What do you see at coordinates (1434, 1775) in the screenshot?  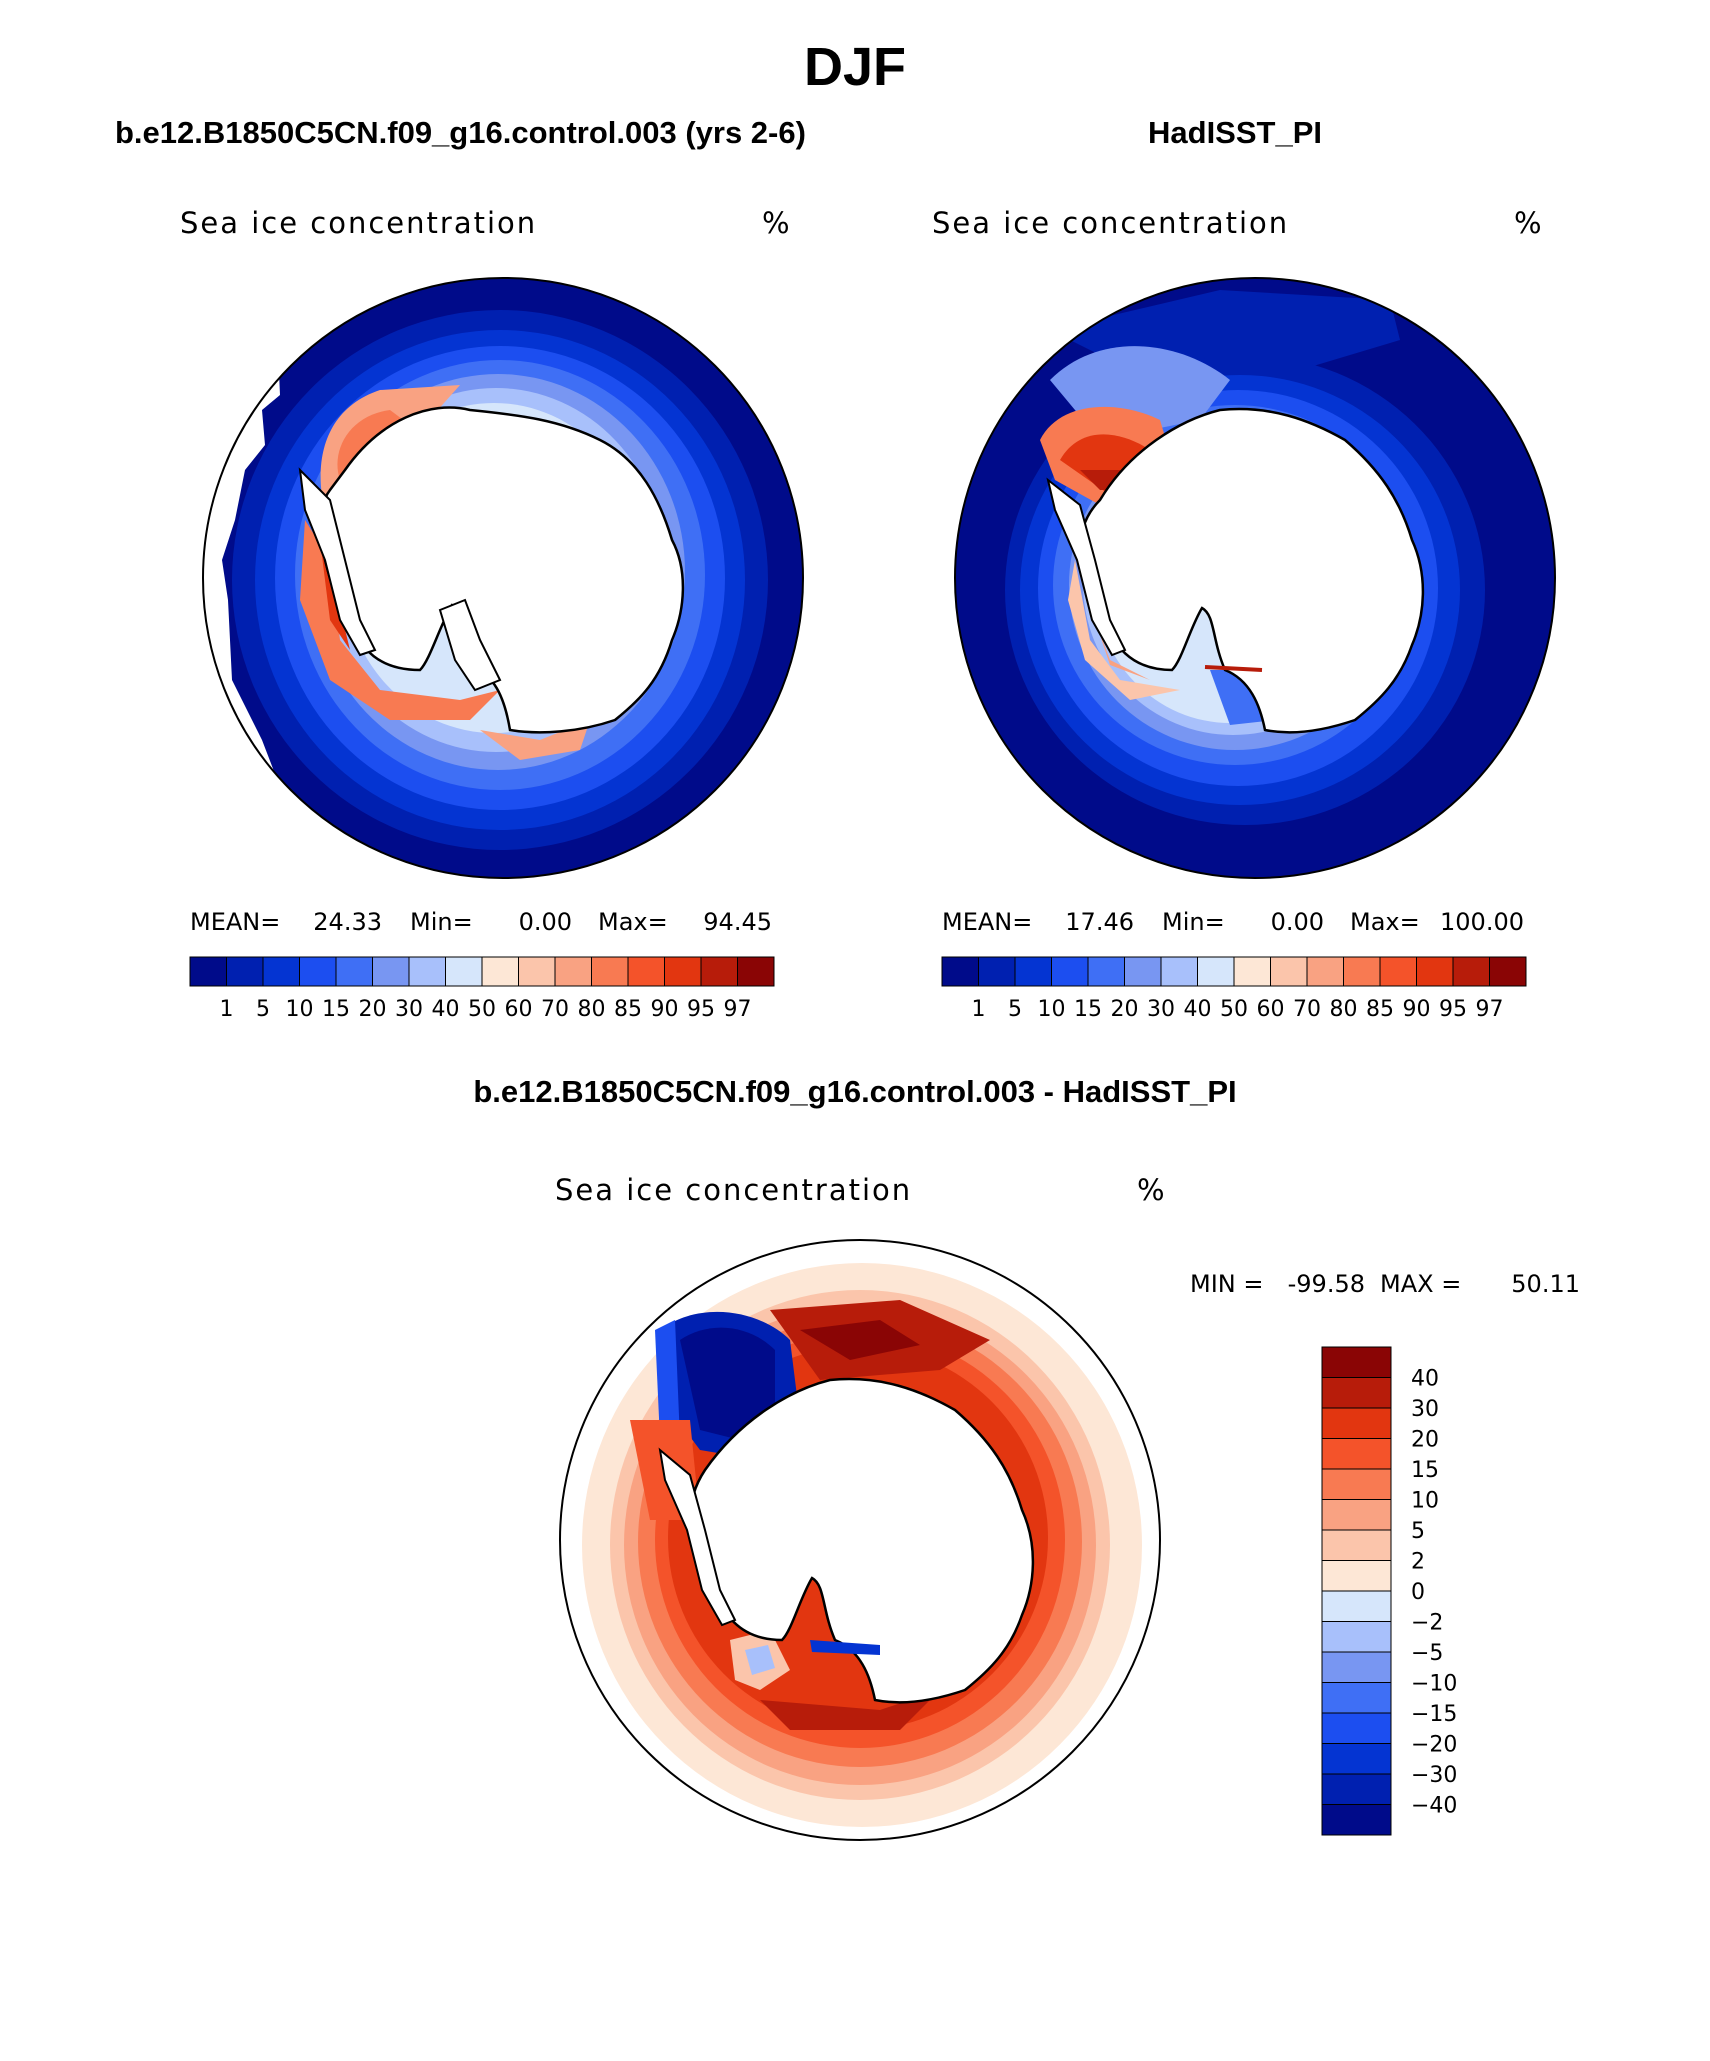 I see `colorbar-tick-label: −30` at bounding box center [1434, 1775].